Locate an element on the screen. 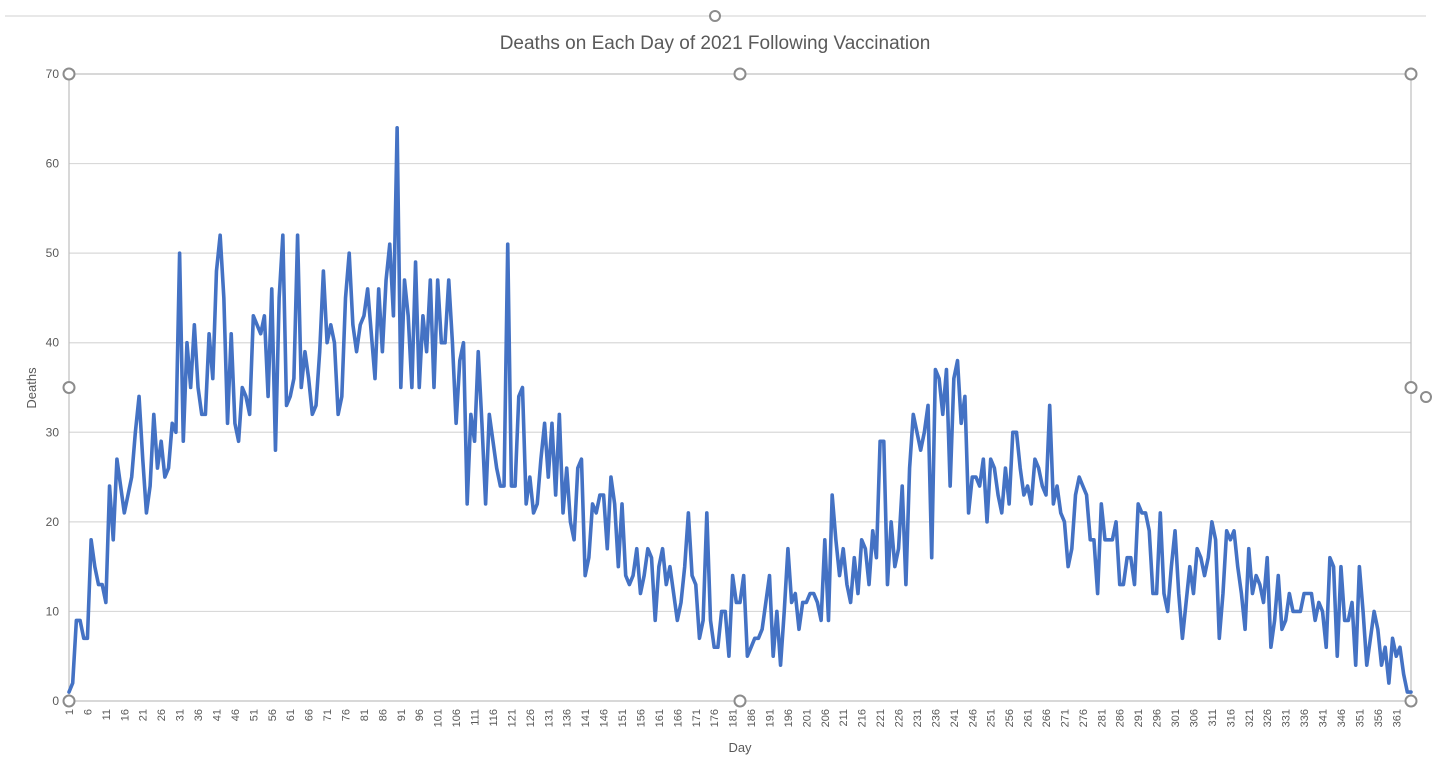  y-axis-title: Deaths is located at coordinates (31, 388).